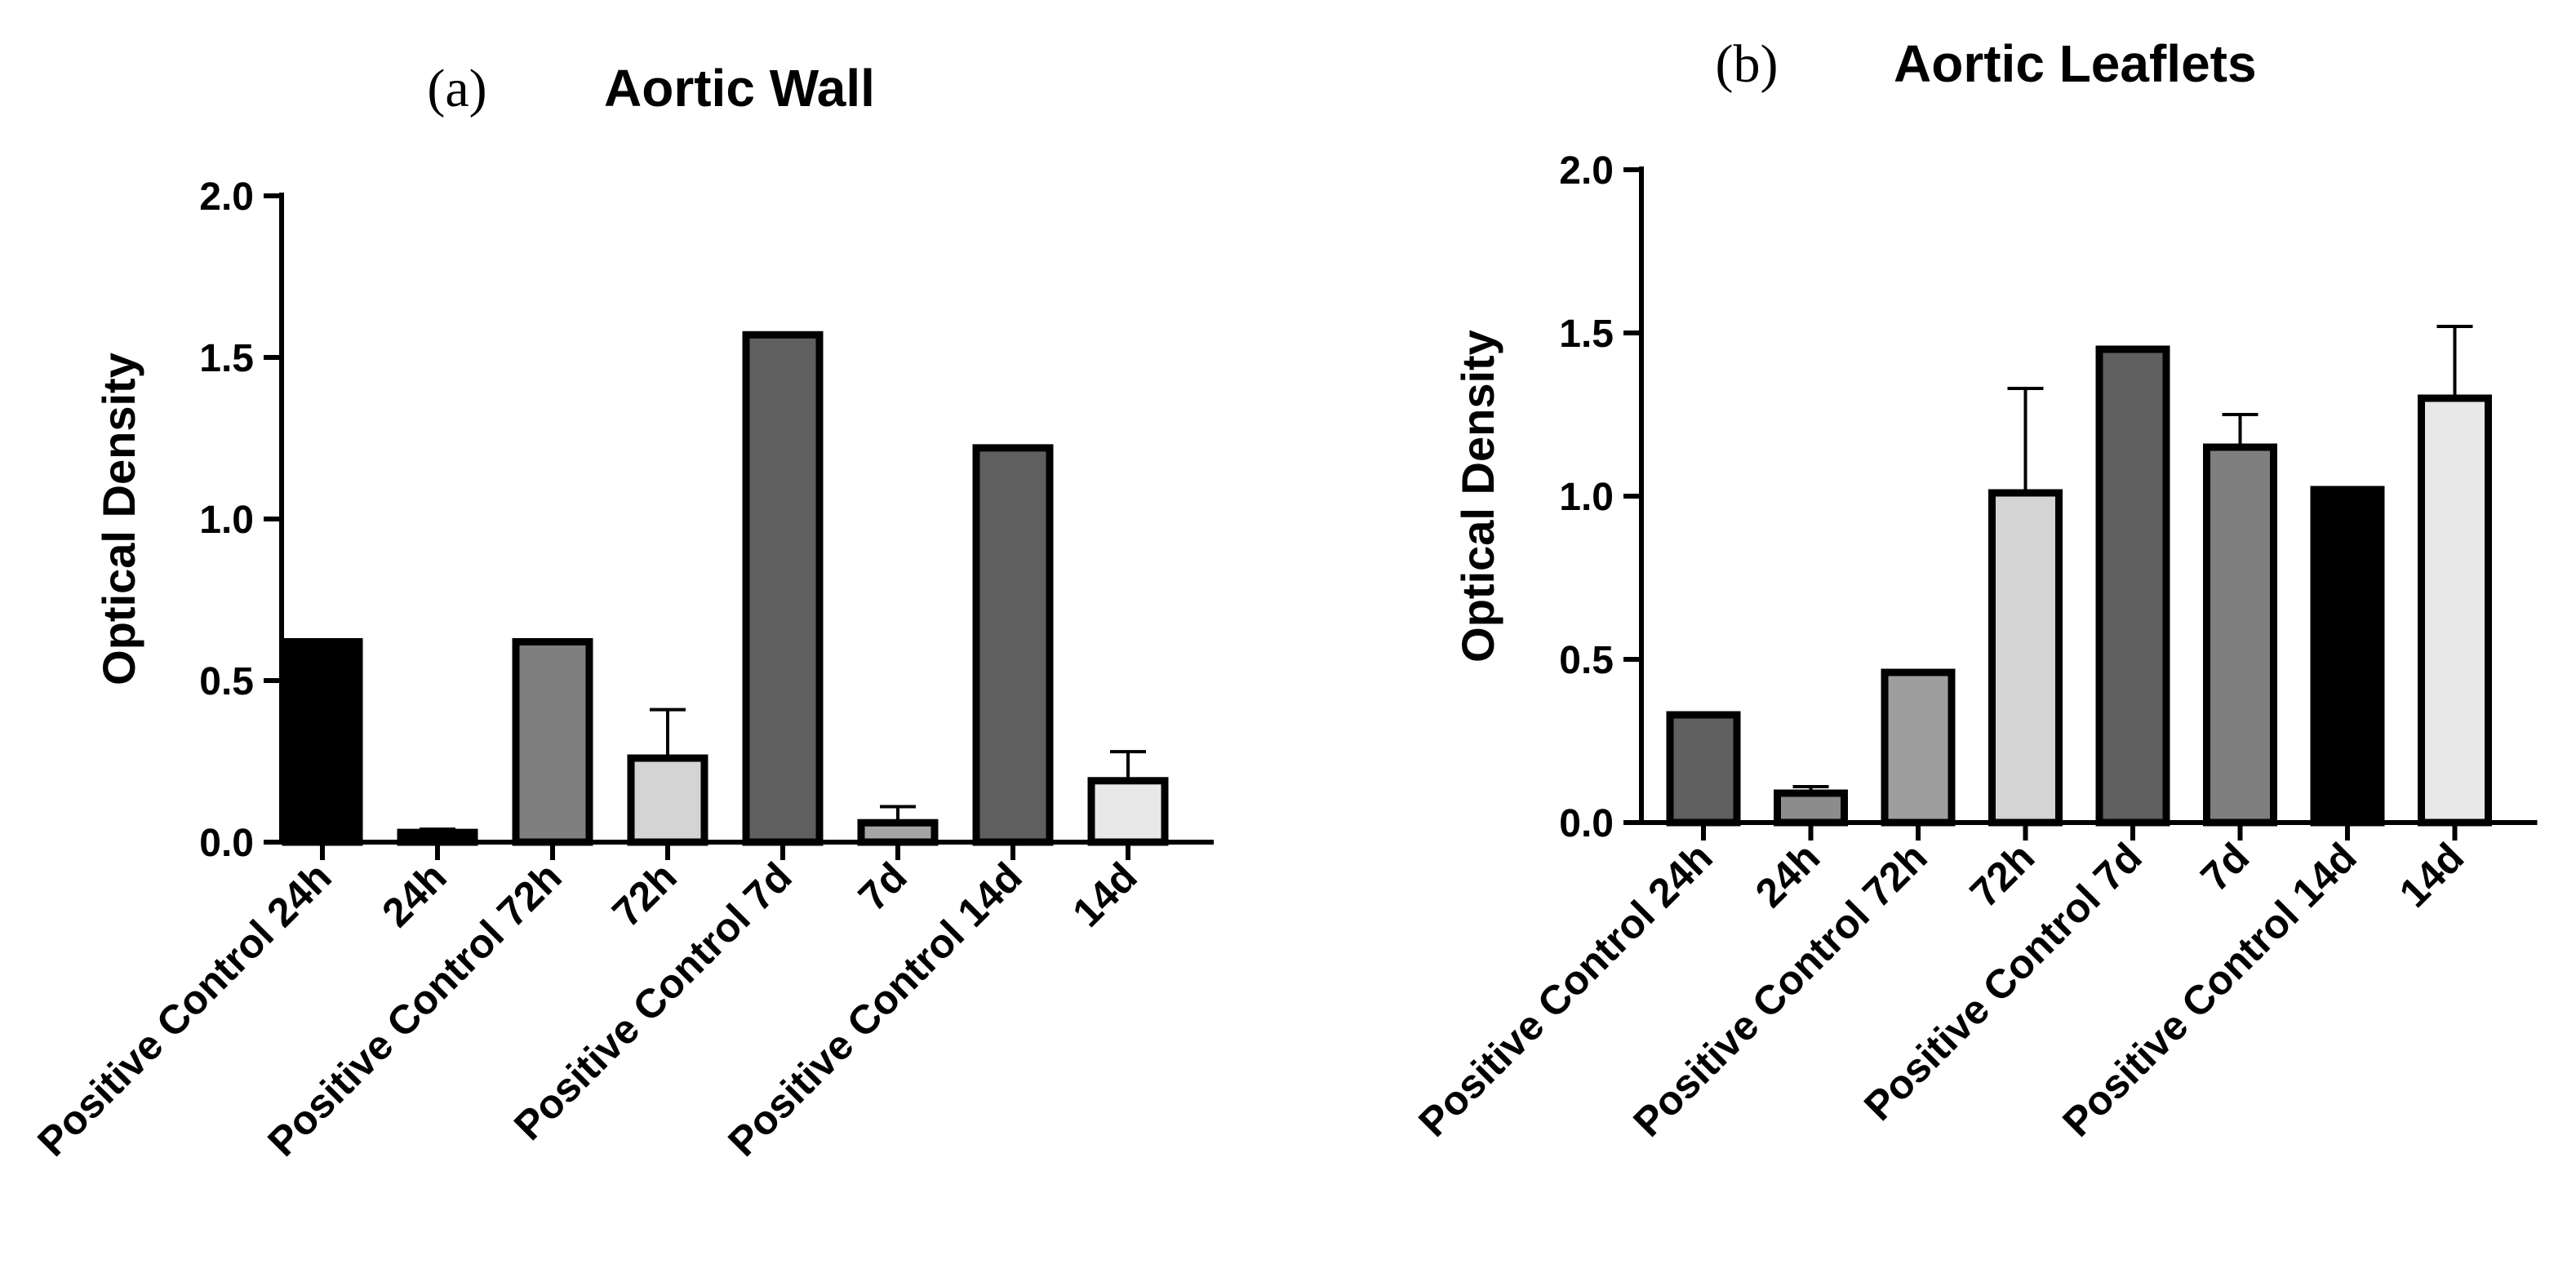  Describe the element at coordinates (739, 88) in the screenshot. I see `chart-title: Aortic Wall` at that location.